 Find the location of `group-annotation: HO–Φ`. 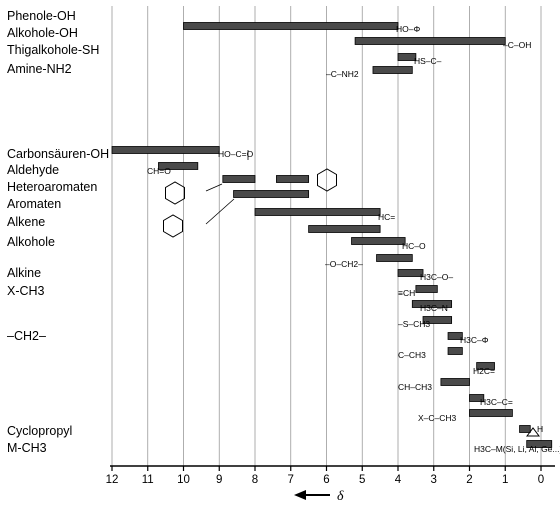

group-annotation: HO–Φ is located at coordinates (408, 29).